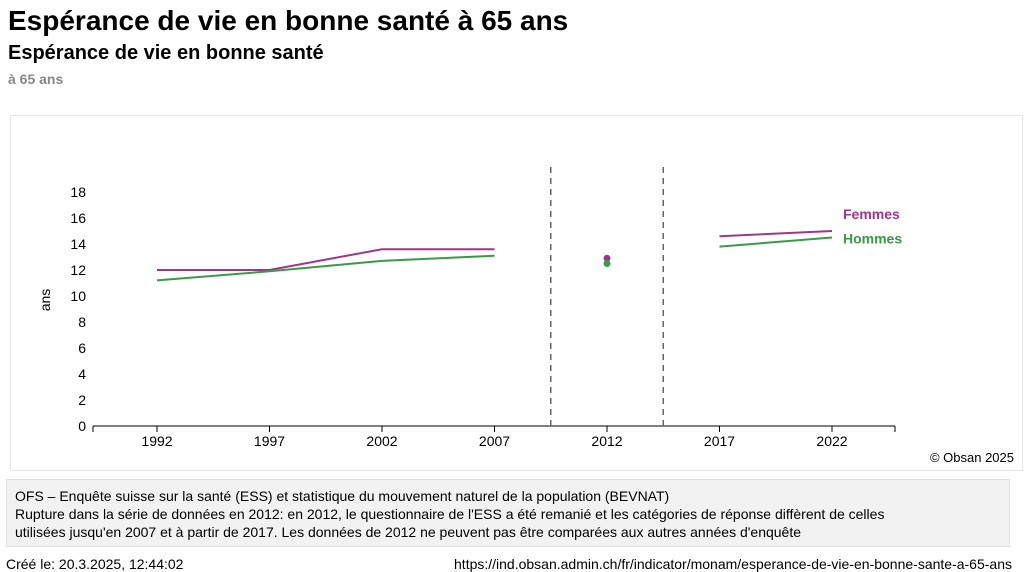  What do you see at coordinates (831, 441) in the screenshot?
I see `x-tick-label: 2022` at bounding box center [831, 441].